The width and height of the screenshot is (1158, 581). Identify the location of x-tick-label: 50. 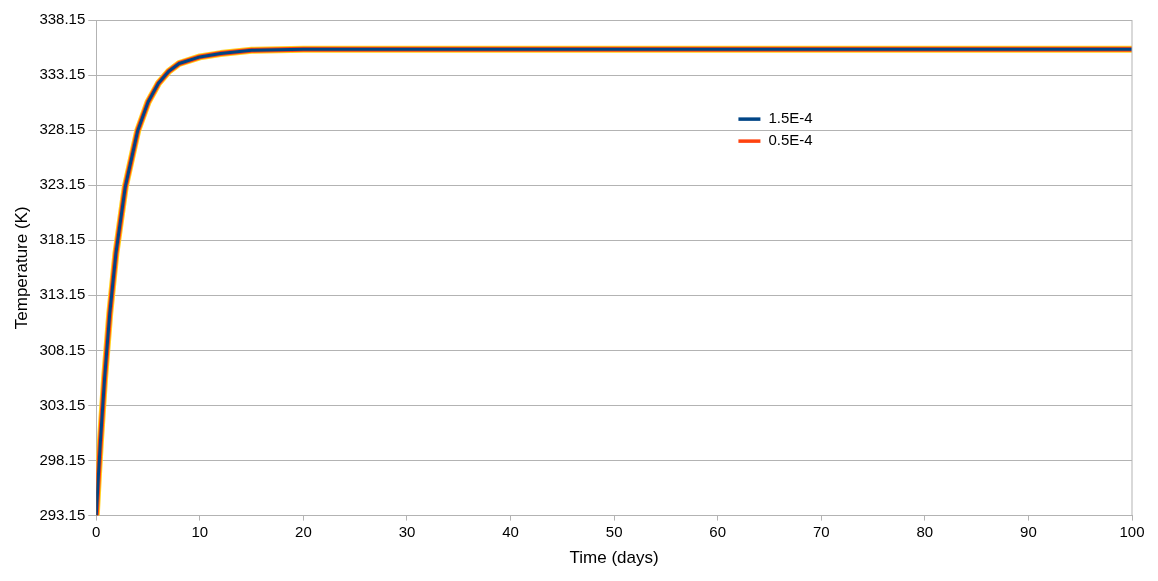
(614, 531).